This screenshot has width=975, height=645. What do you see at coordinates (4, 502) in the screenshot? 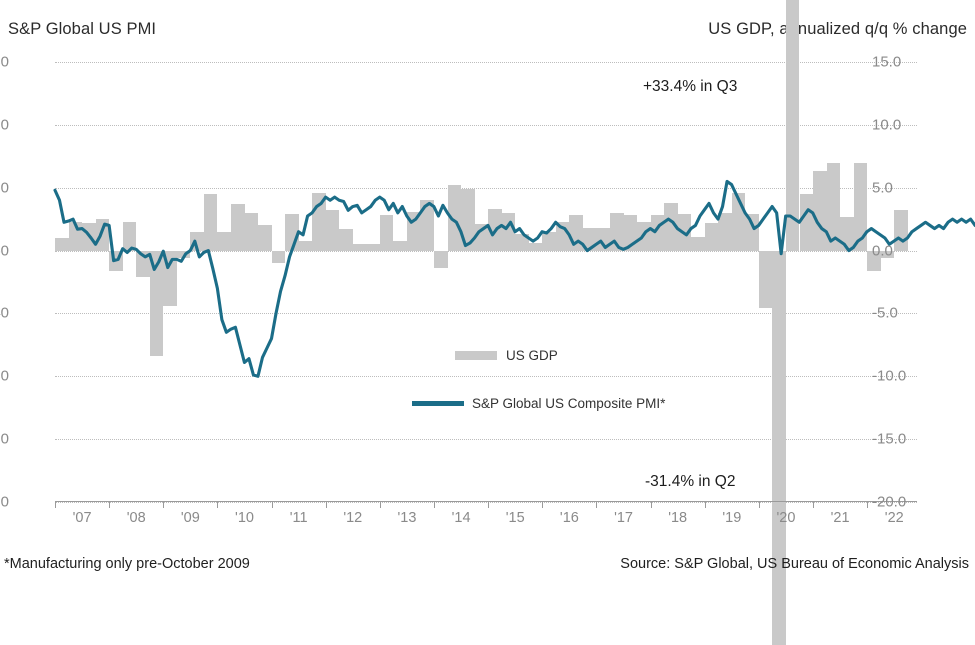
I see `left-axis-tick-label: 10` at bounding box center [4, 502].